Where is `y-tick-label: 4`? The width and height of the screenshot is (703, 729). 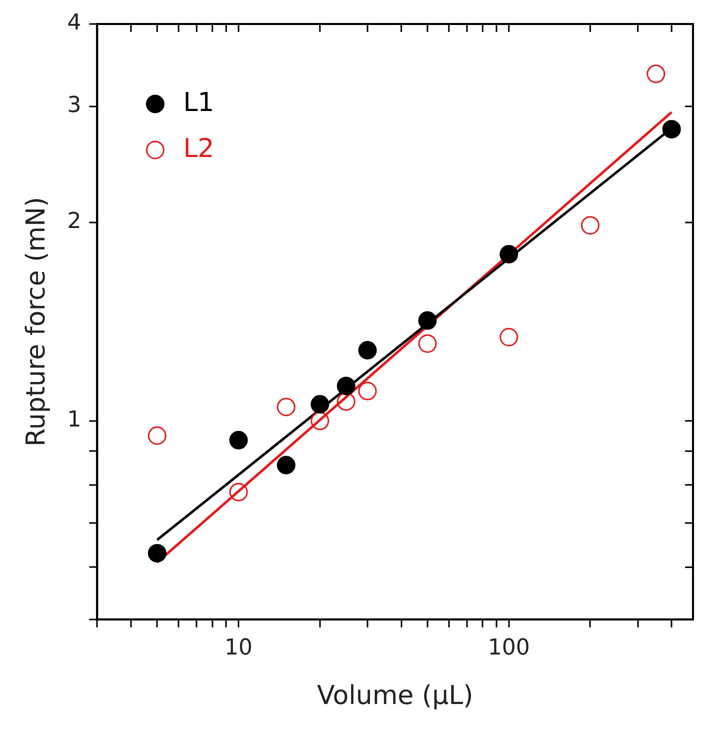
y-tick-label: 4 is located at coordinates (74, 23).